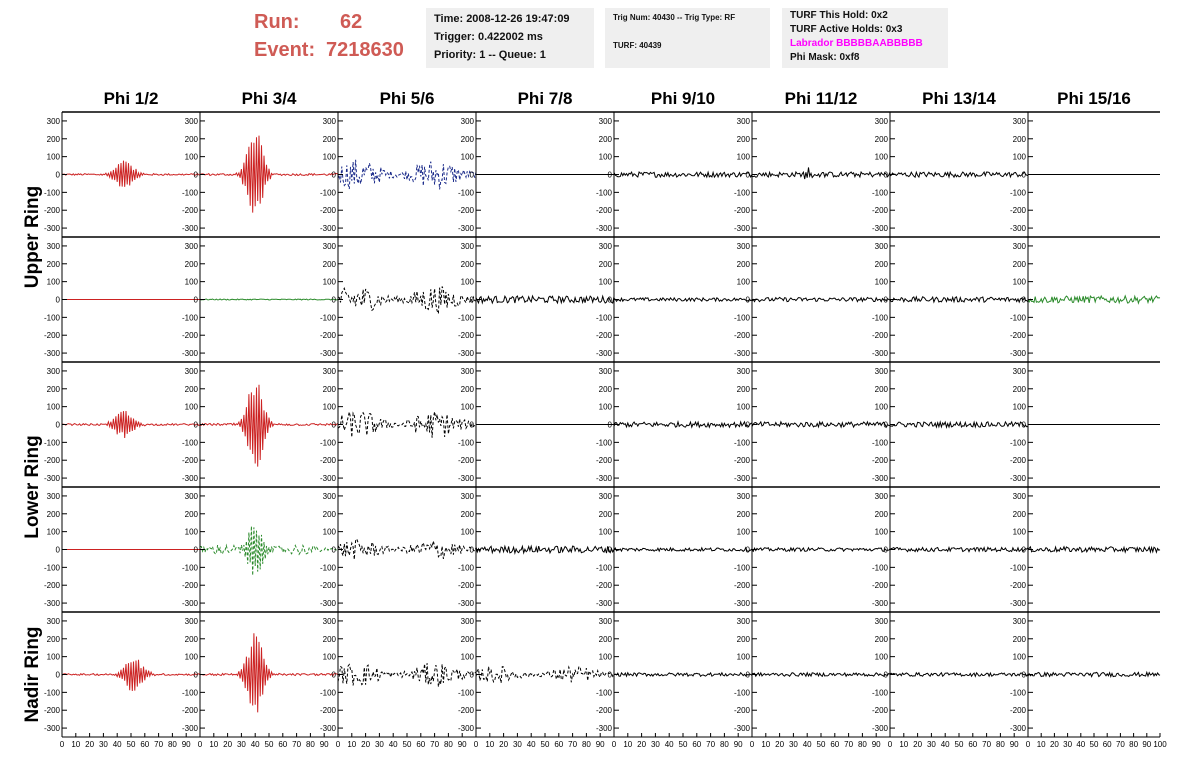 The image size is (1196, 772). I want to click on x-tick-label: 40, so click(117, 744).